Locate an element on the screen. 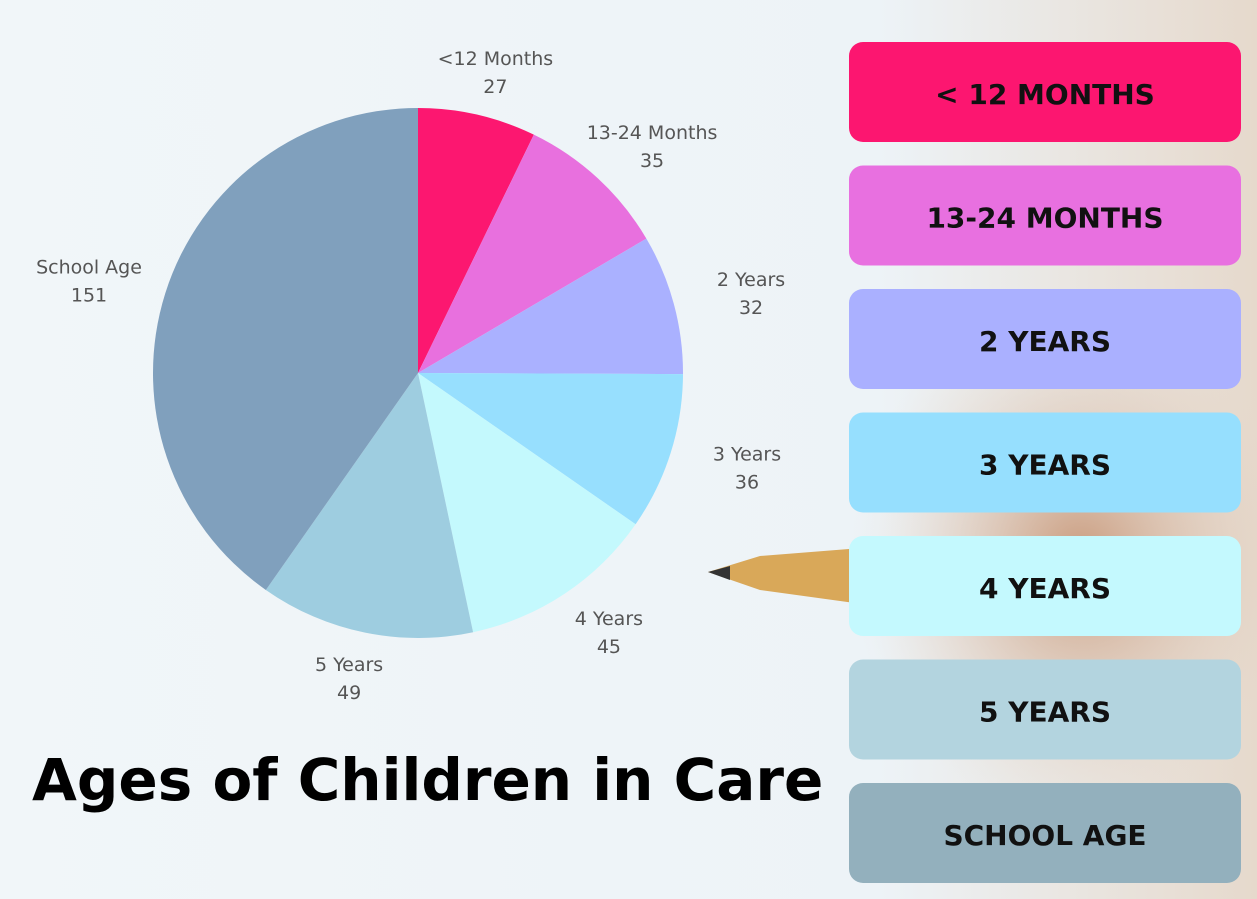  legend-label: < 12 MONTHS is located at coordinates (1045, 94).